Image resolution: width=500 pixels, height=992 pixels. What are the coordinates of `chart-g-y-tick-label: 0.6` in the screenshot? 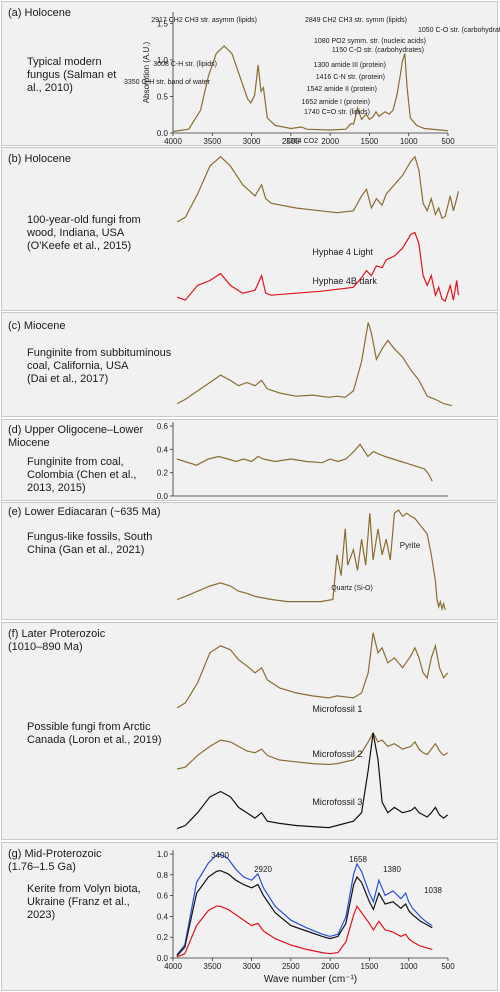 It's located at (163, 896).